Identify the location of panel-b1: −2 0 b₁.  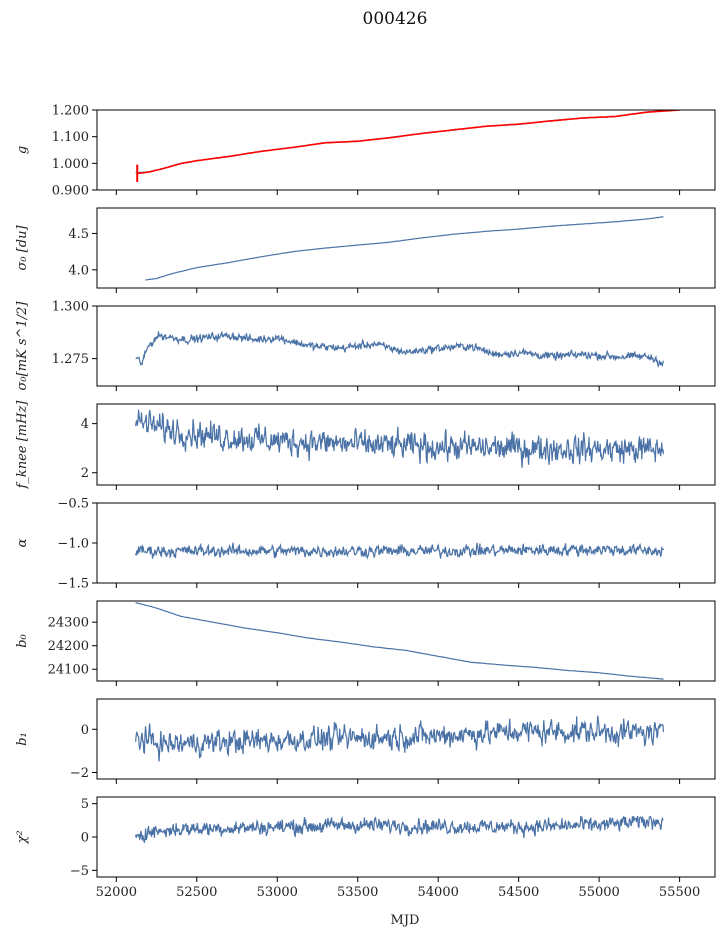
(365, 741).